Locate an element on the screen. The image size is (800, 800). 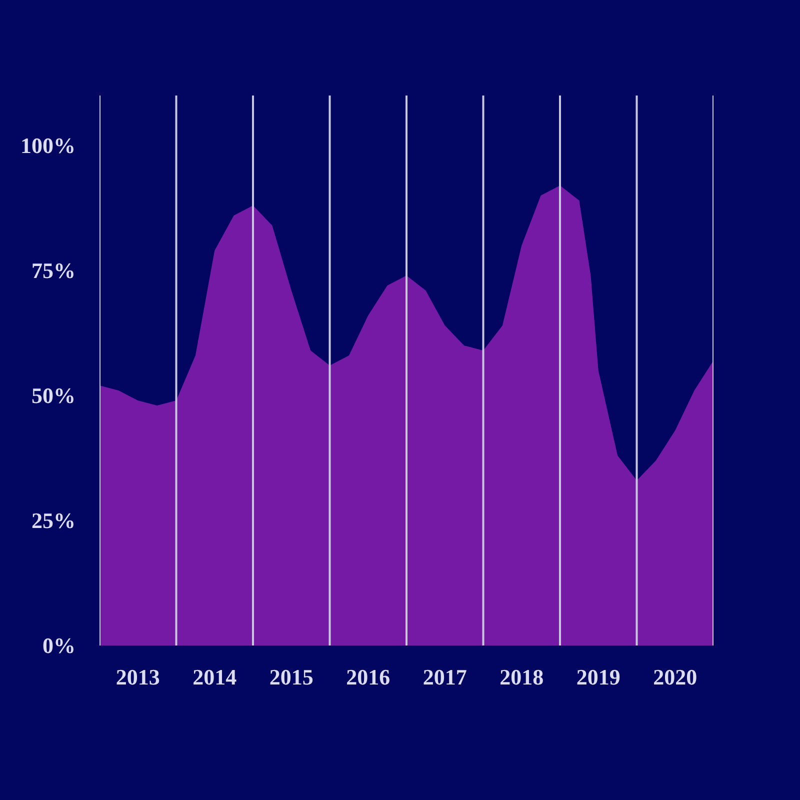
y-tick-label: 100% is located at coordinates (48, 145).